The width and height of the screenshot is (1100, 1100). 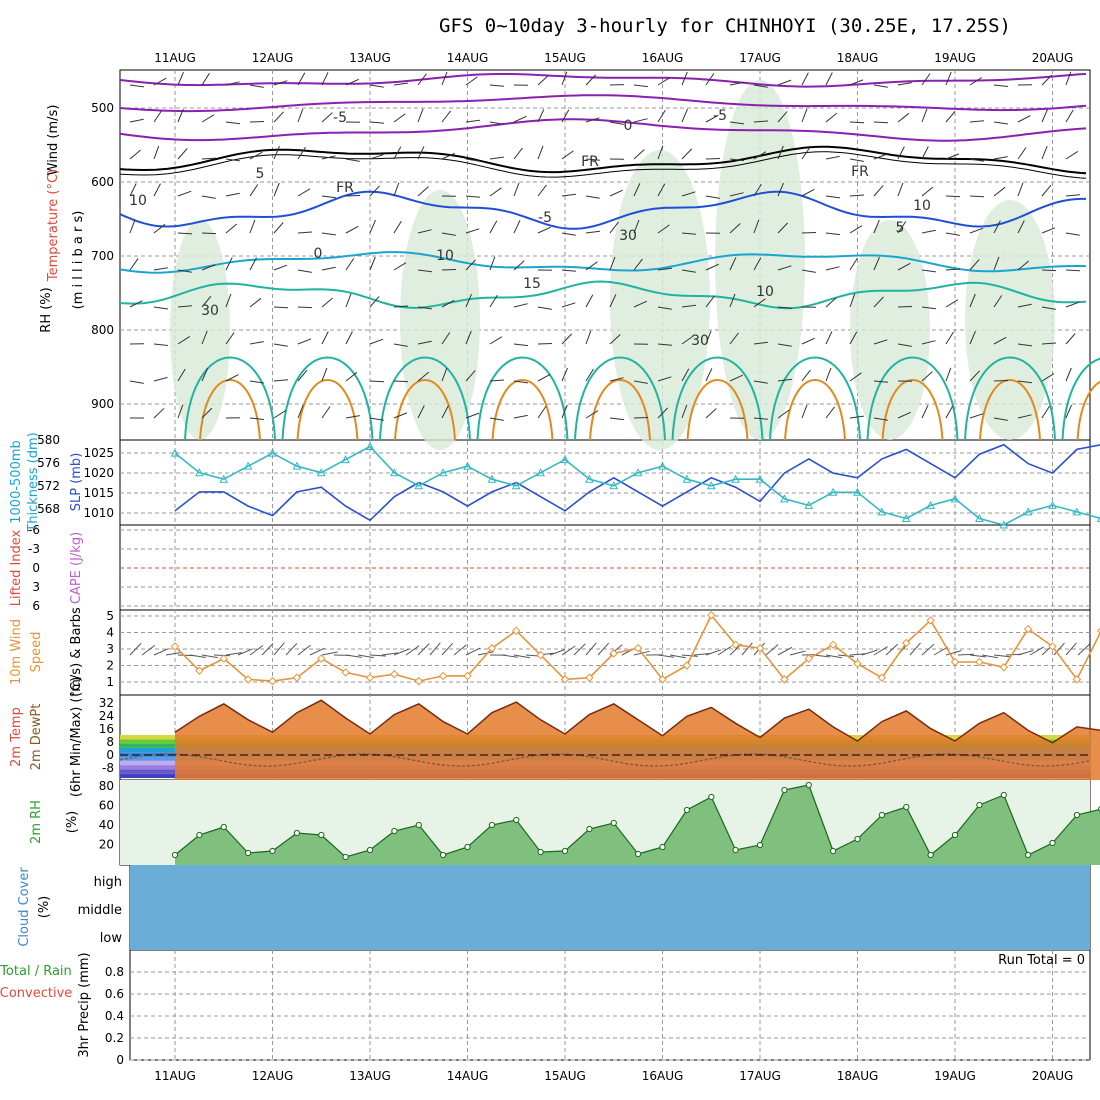 What do you see at coordinates (955, 58) in the screenshot?
I see `date-top-19AUG: 19AUG` at bounding box center [955, 58].